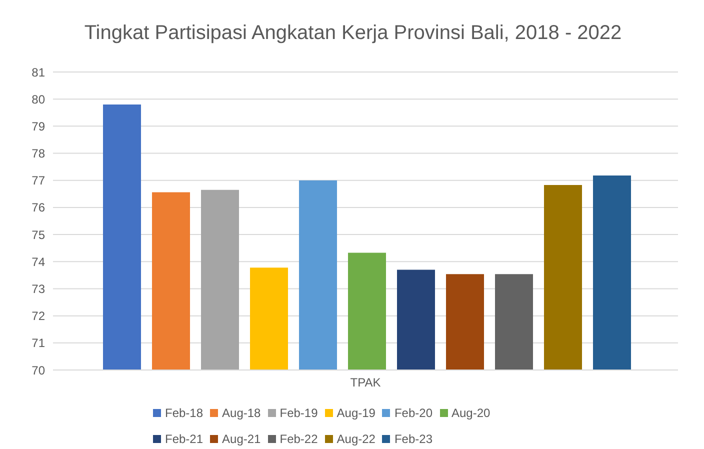  I want to click on y-tick-label: 77, so click(39, 181).